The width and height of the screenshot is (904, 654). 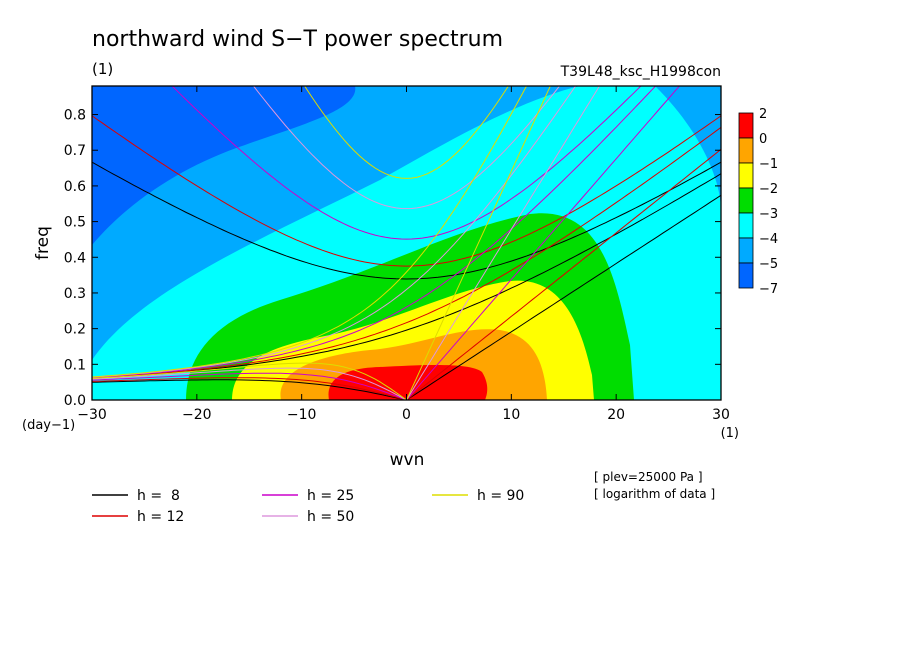 I want to click on x-tick-label: −20, so click(x=197, y=415).